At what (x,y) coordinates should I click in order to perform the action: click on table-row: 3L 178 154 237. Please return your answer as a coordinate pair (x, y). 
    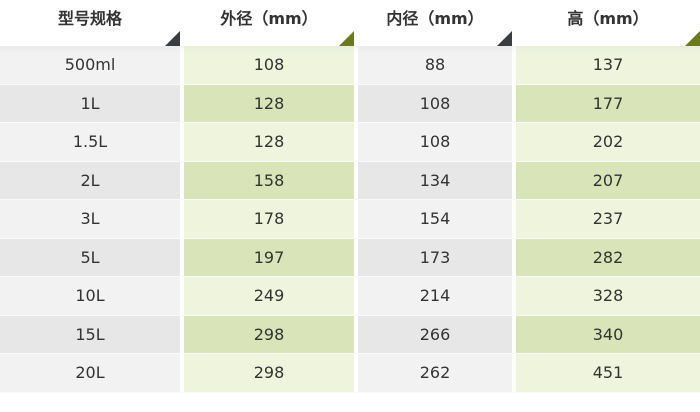
    Looking at the image, I should click on (350, 219).